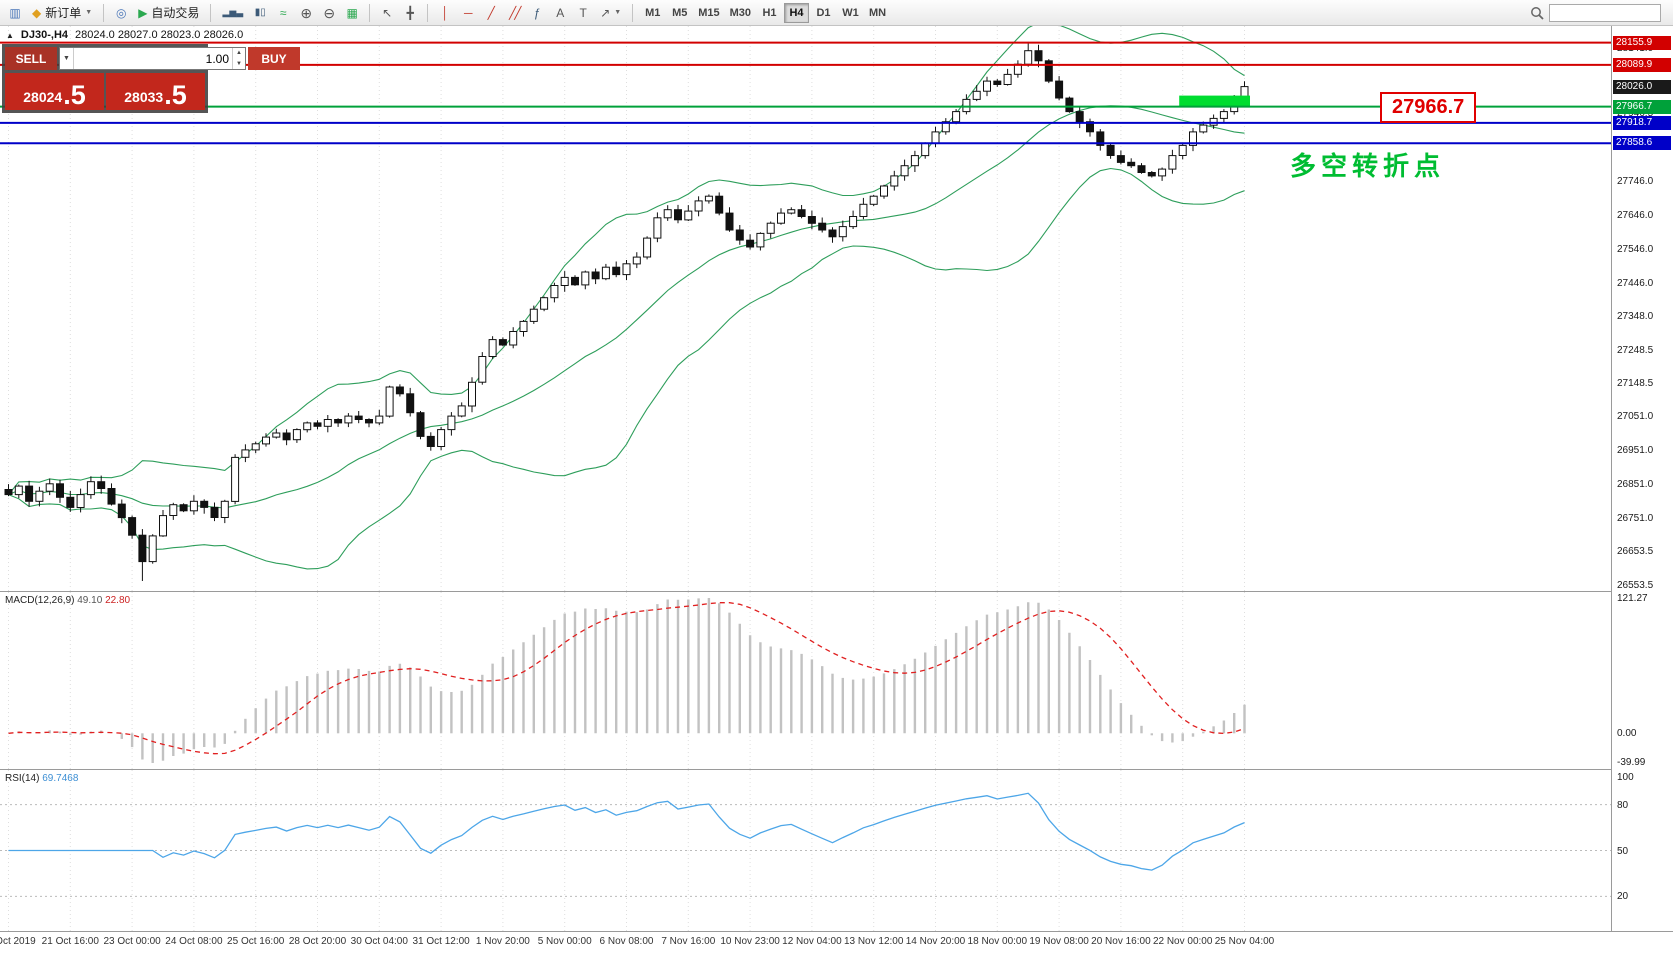 The height and width of the screenshot is (953, 1673). What do you see at coordinates (560, 12) in the screenshot?
I see `text-icon: A` at bounding box center [560, 12].